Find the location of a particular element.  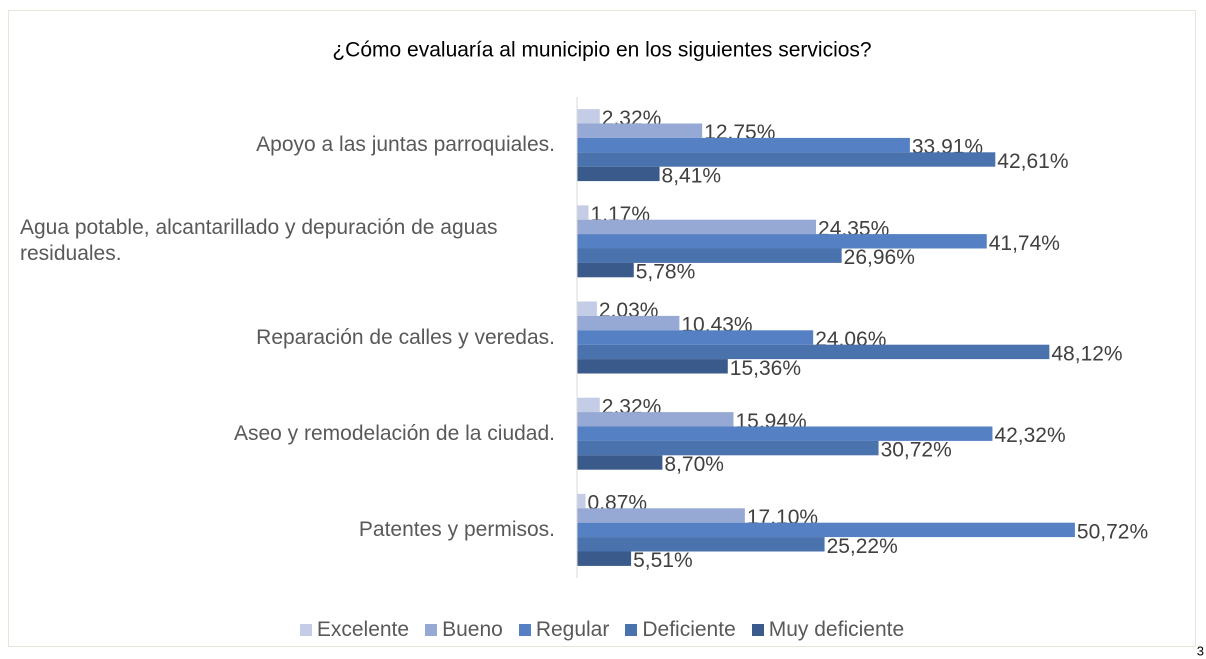

data-label: 42,32% is located at coordinates (1029, 435).